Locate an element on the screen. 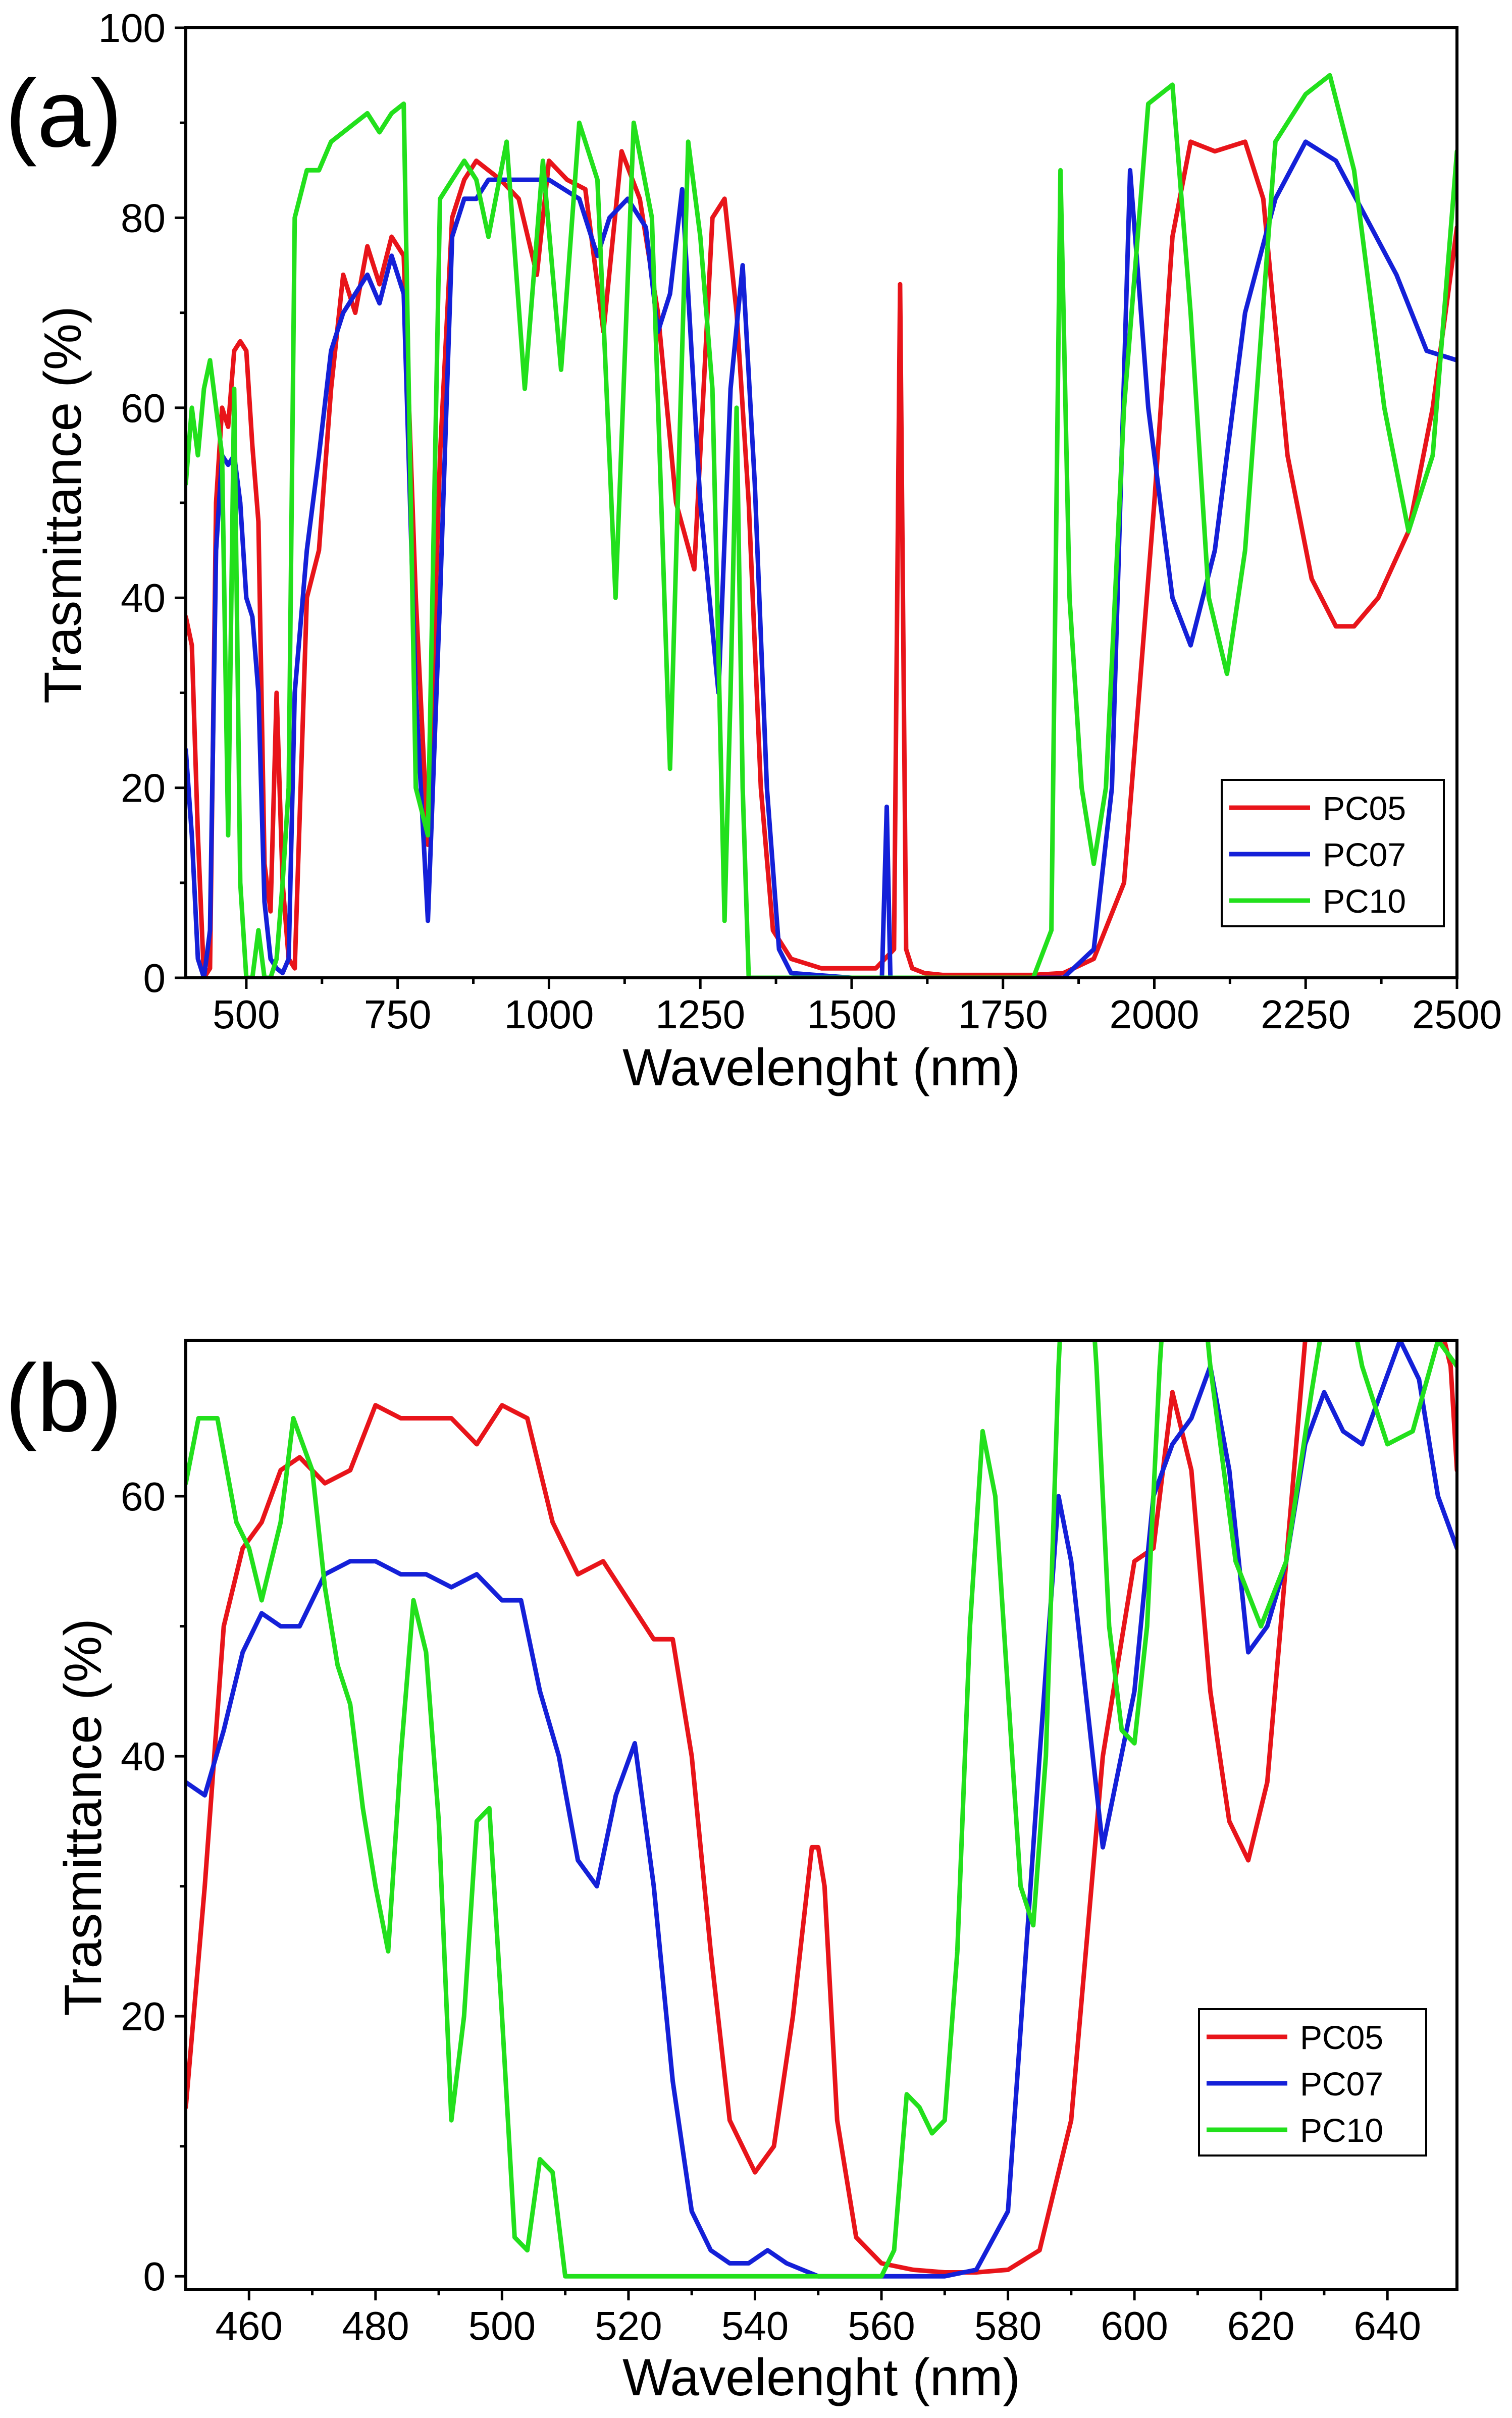  x-tick-label: 1250 is located at coordinates (700, 1014).